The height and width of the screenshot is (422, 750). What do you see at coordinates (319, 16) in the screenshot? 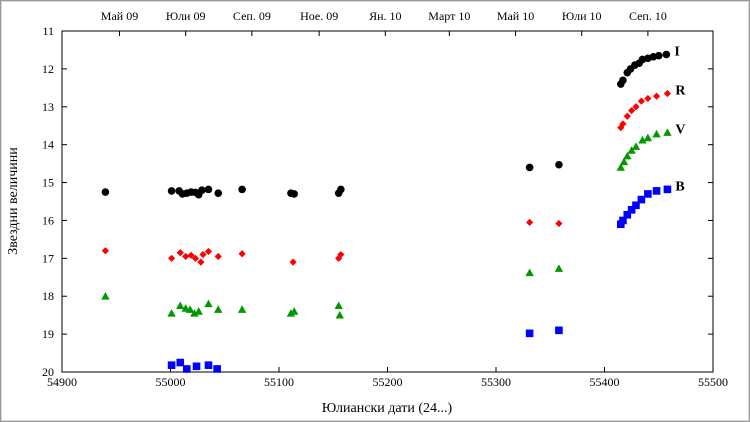
I see `top-axis-label: Ное. 09` at bounding box center [319, 16].